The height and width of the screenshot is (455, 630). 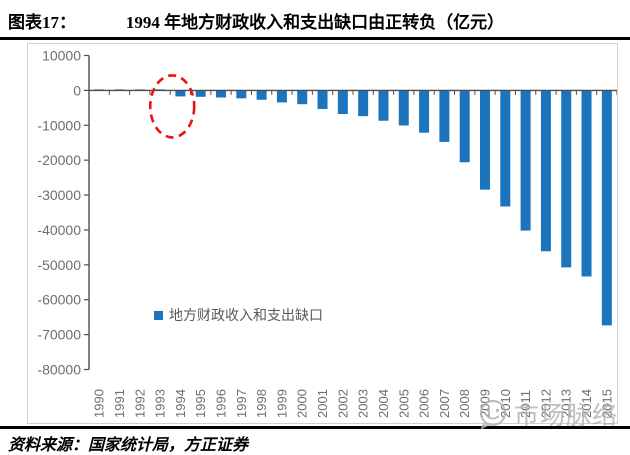 I want to click on x-tick-label: 2000, so click(x=302, y=403).